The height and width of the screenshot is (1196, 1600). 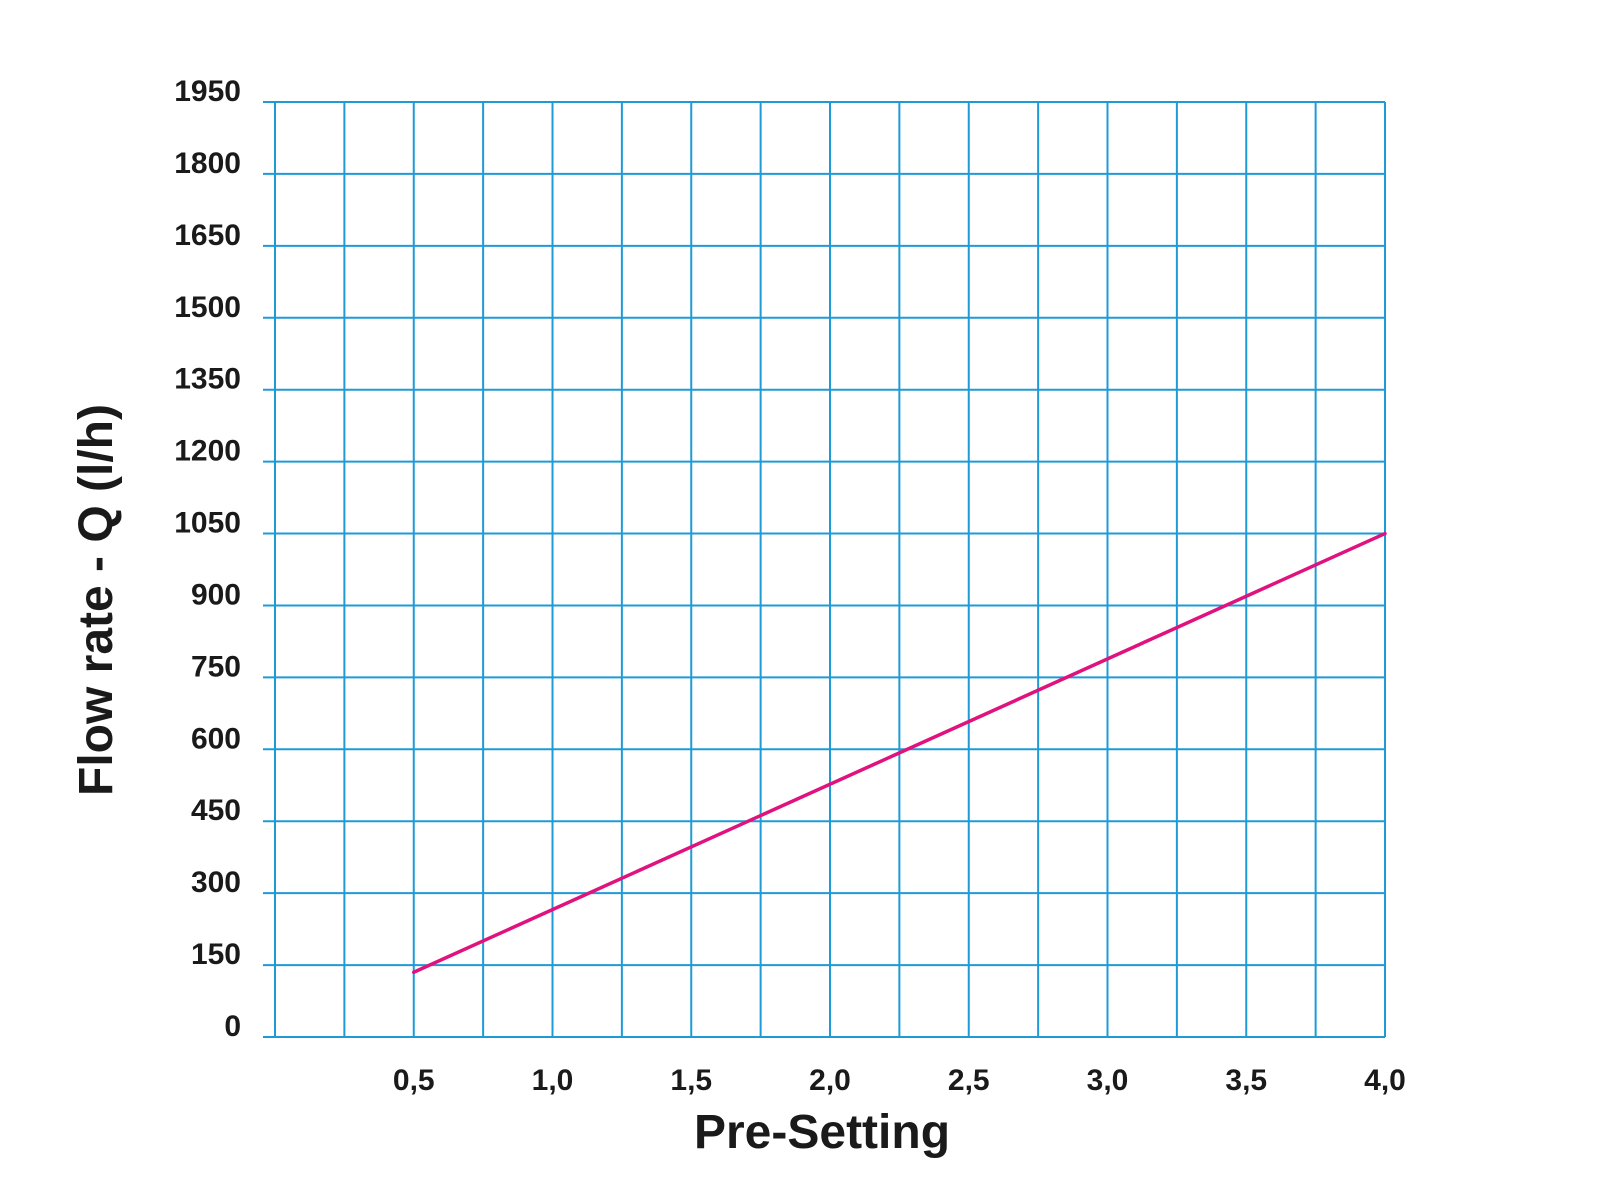 What do you see at coordinates (207, 523) in the screenshot?
I see `y-tick-label: 1050` at bounding box center [207, 523].